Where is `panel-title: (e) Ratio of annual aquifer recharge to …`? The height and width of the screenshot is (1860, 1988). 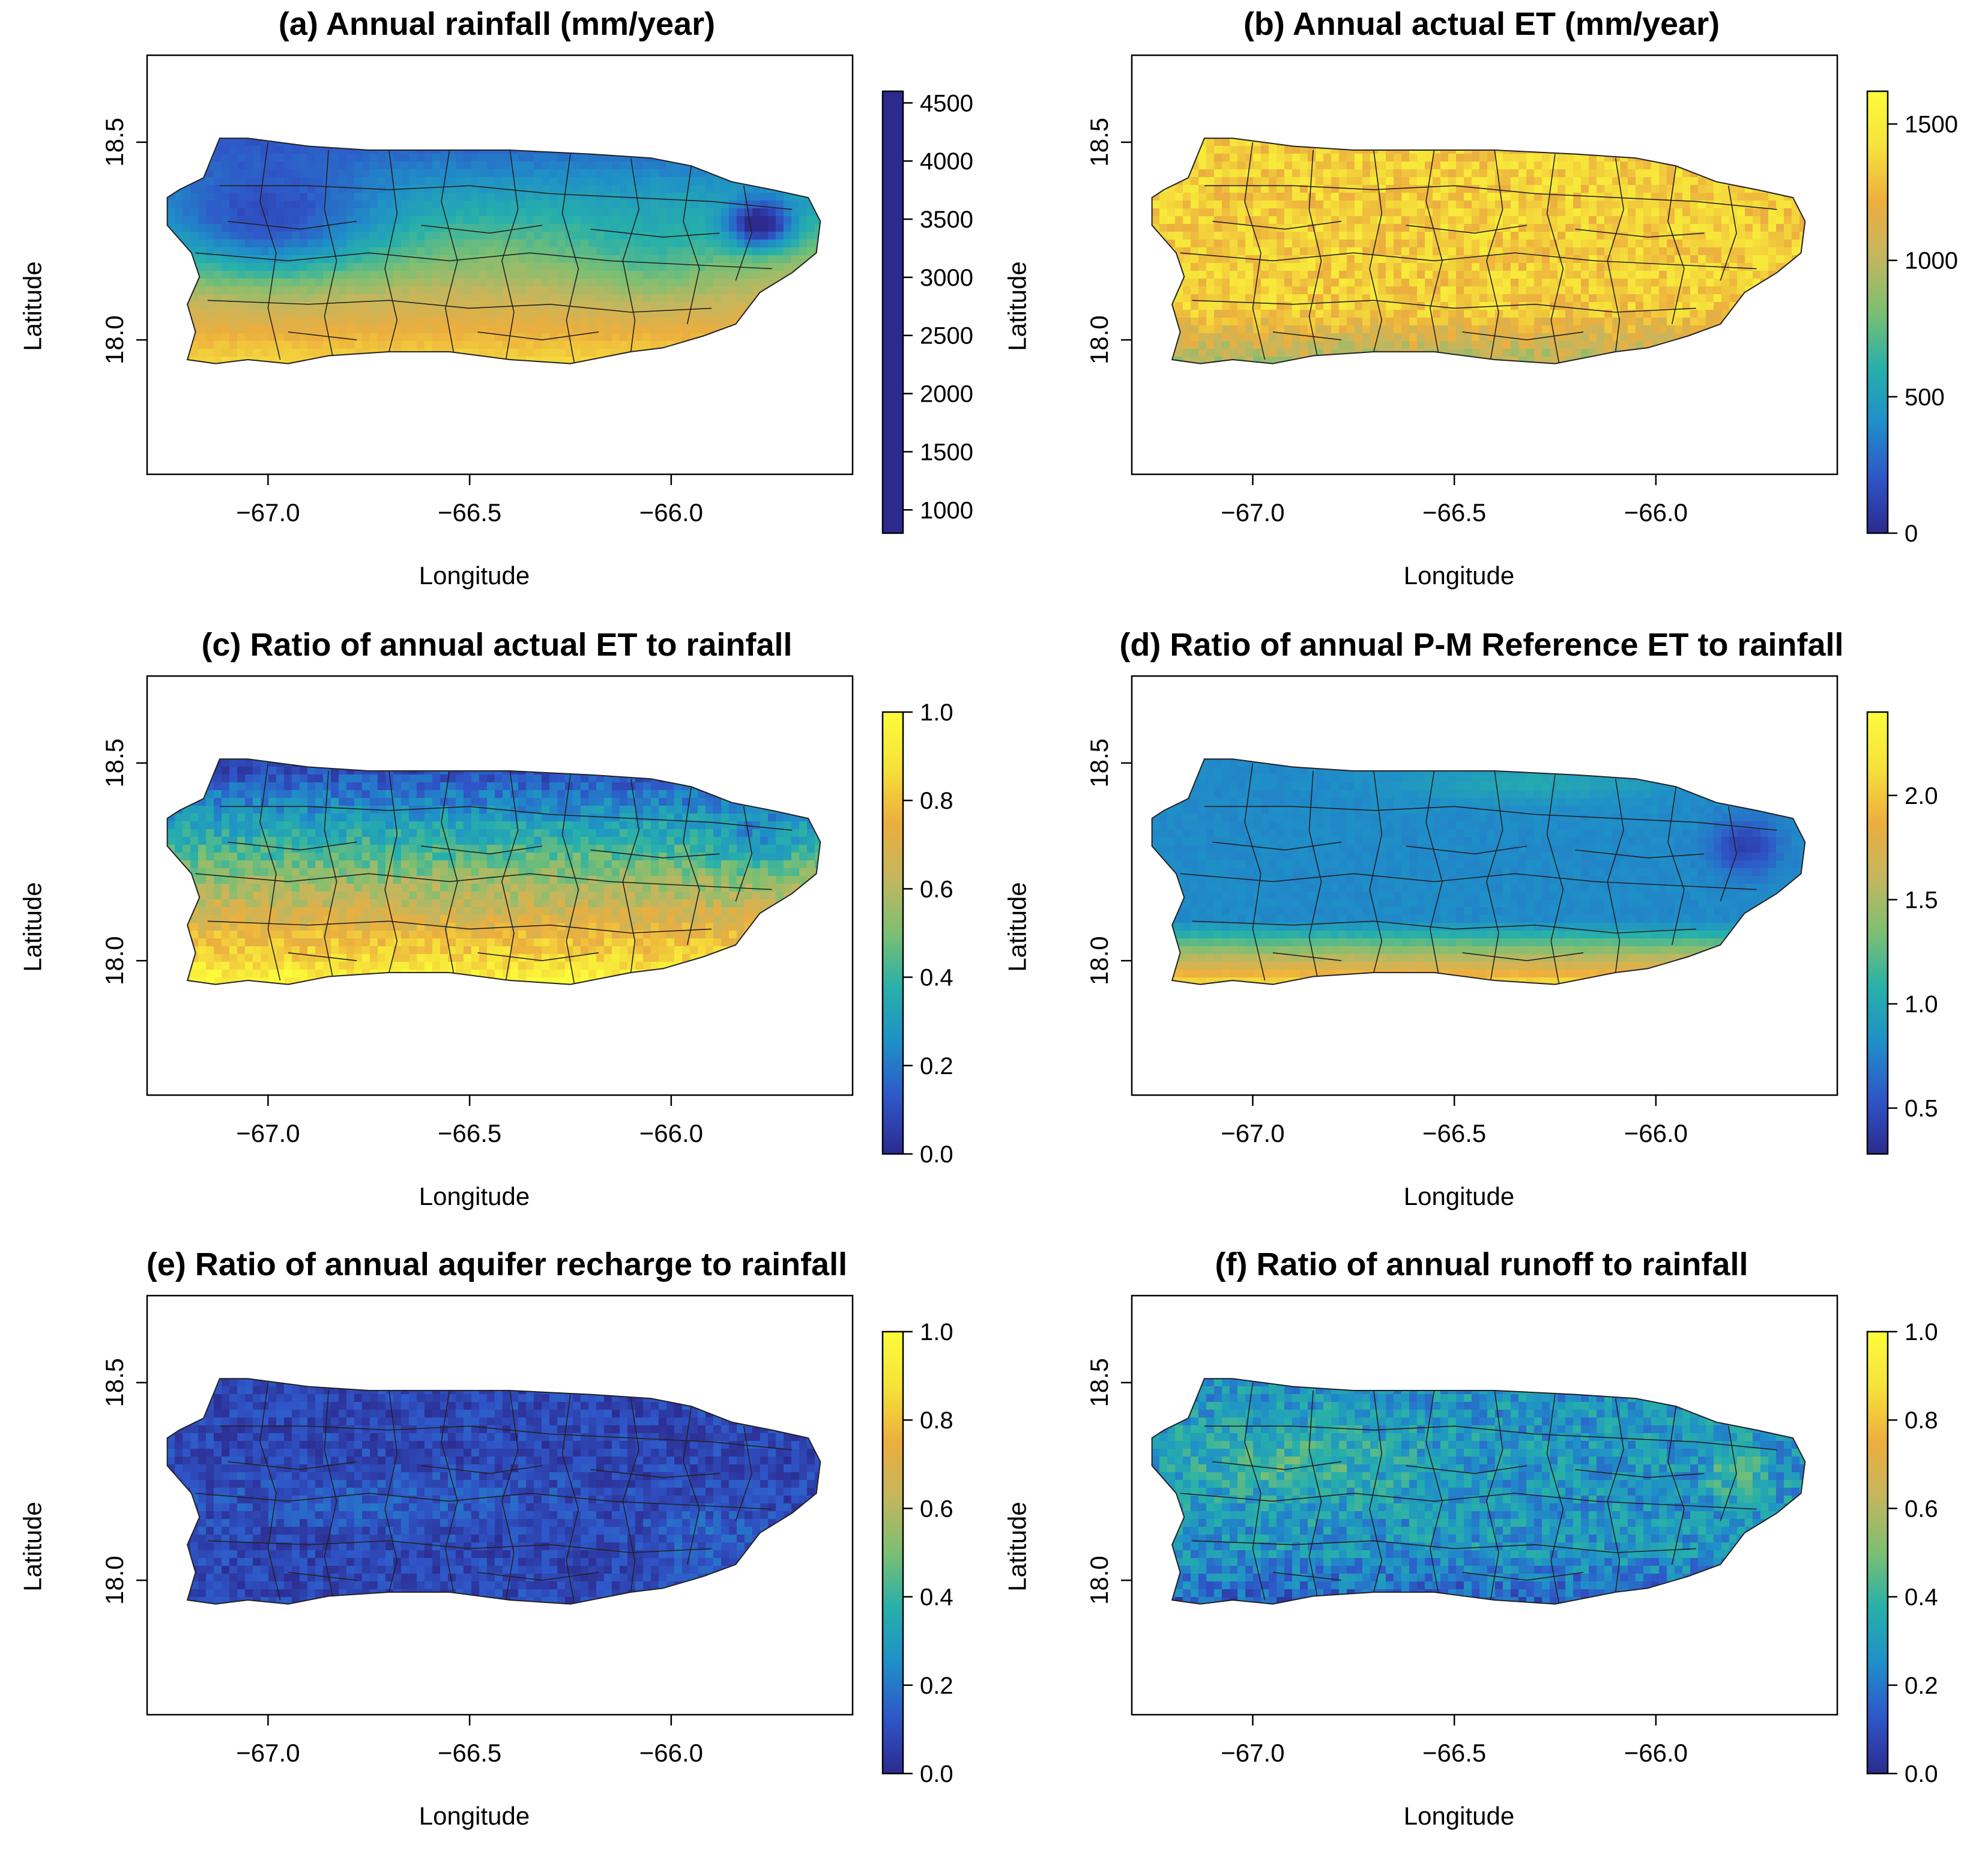 panel-title: (e) Ratio of annual aquifer recharge to … is located at coordinates (497, 1264).